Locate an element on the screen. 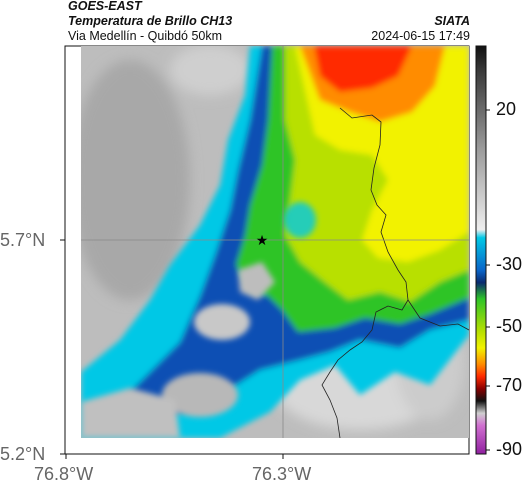 This screenshot has width=526, height=491. colorbar-tick-minus90: -90 is located at coordinates (509, 449).